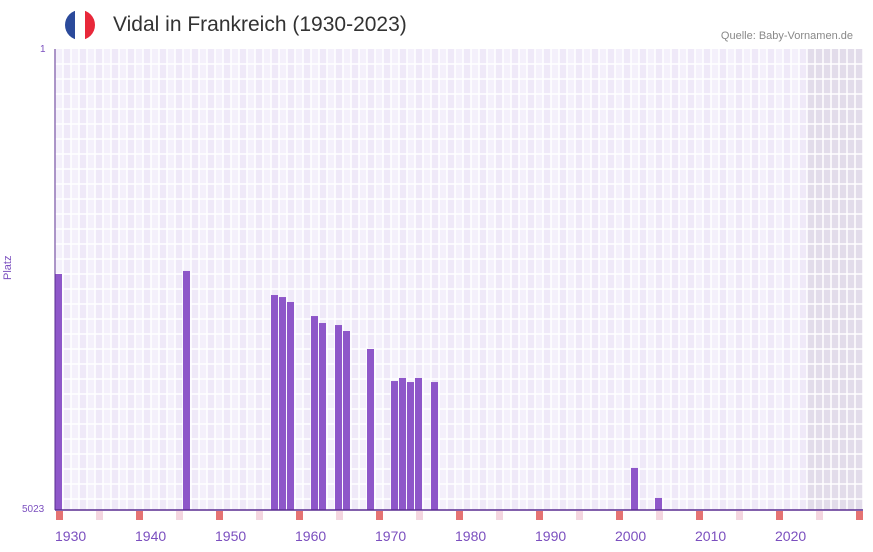 The width and height of the screenshot is (873, 552). I want to click on x-tick-label: 2000, so click(630, 536).